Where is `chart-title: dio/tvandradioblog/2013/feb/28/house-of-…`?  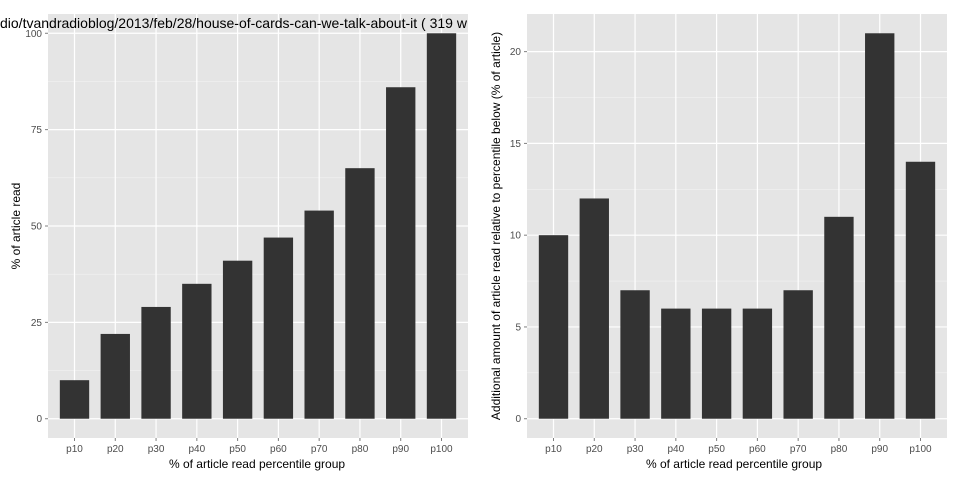
chart-title: dio/tvandradioblog/2013/feb/28/house-of-… is located at coordinates (234, 23).